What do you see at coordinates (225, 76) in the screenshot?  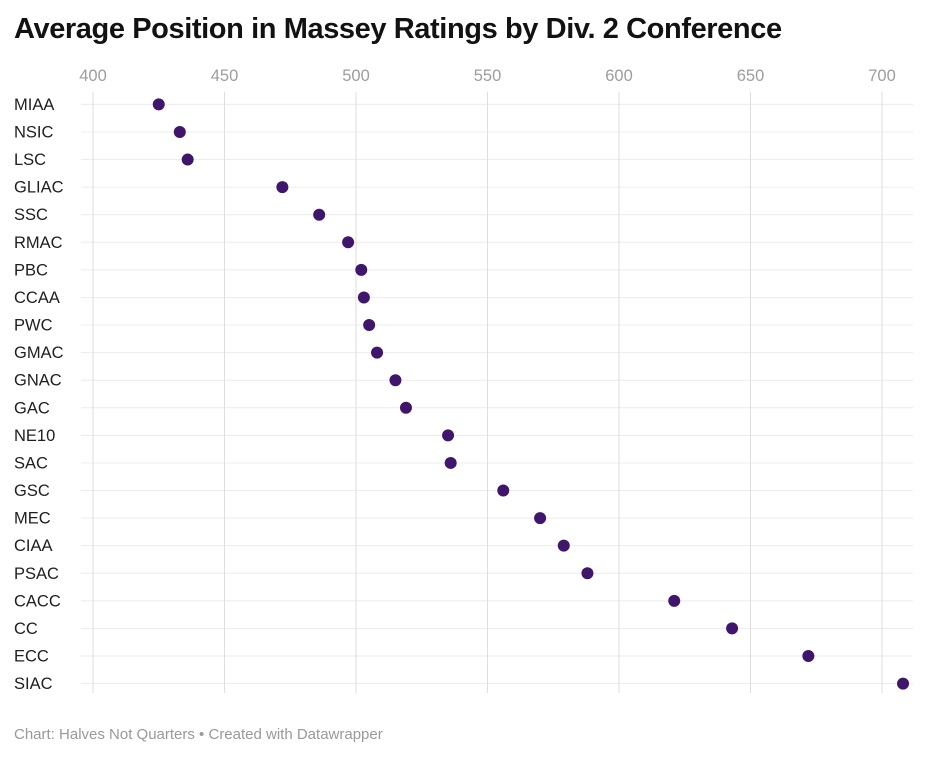 I see `x-tick-label: 450` at bounding box center [225, 76].